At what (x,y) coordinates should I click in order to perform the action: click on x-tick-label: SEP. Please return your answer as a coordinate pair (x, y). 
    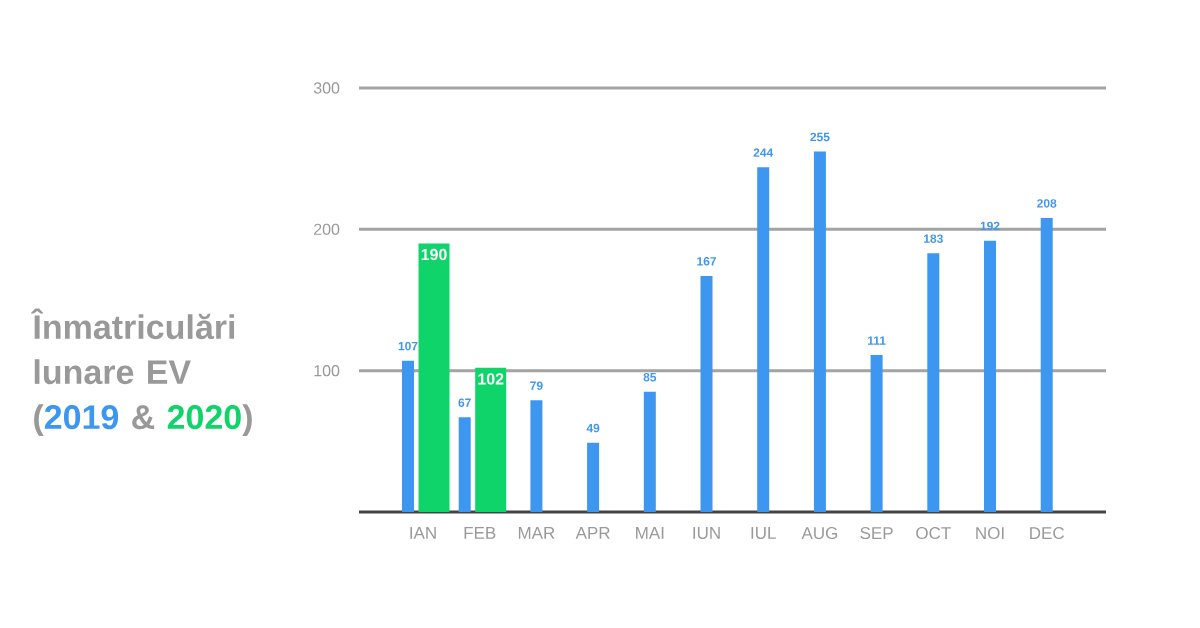
    Looking at the image, I should click on (876, 533).